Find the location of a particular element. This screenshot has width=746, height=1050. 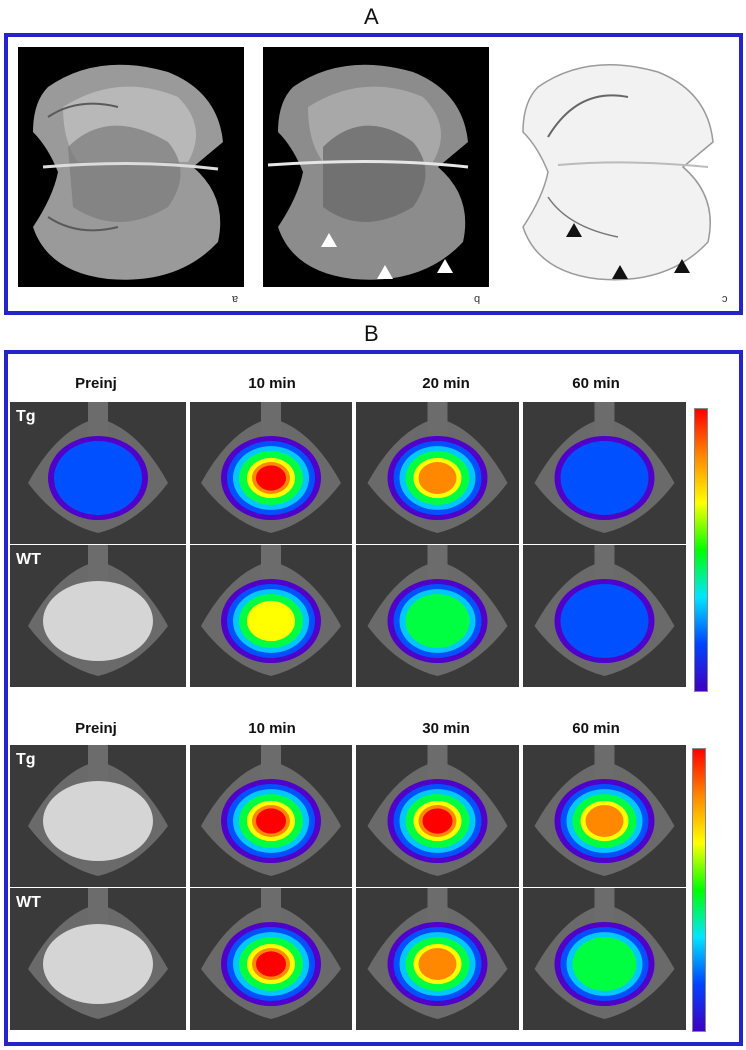

arrowhead-c1 is located at coordinates (574, 230).